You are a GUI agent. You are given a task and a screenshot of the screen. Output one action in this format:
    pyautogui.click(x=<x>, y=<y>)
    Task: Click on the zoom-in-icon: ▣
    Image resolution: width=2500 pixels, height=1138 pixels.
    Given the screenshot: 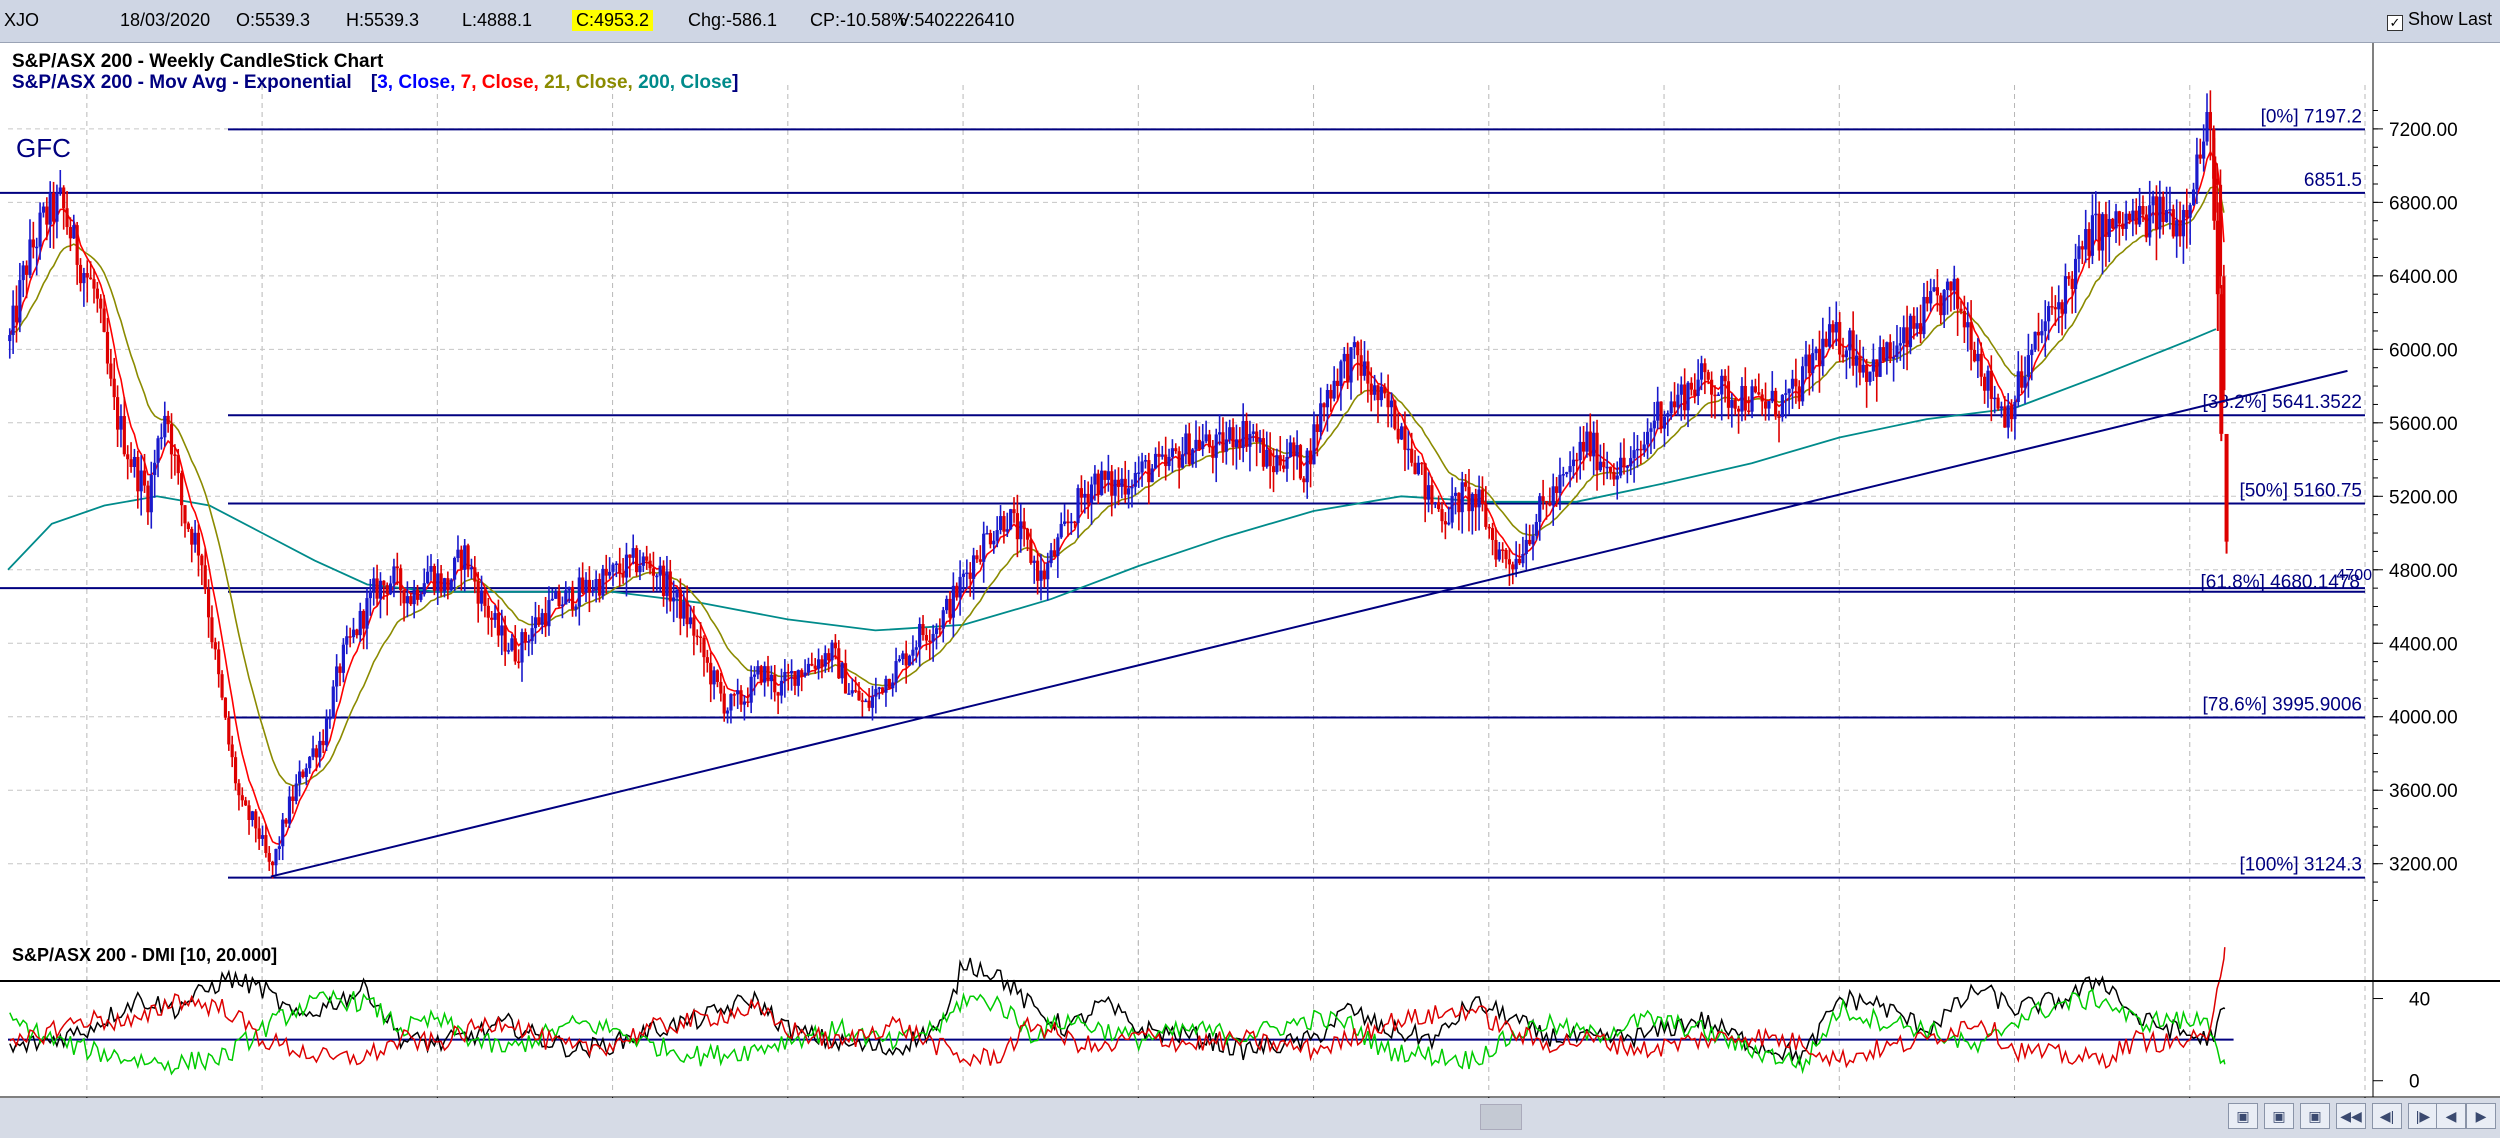 What is the action you would take?
    pyautogui.click(x=2279, y=1116)
    